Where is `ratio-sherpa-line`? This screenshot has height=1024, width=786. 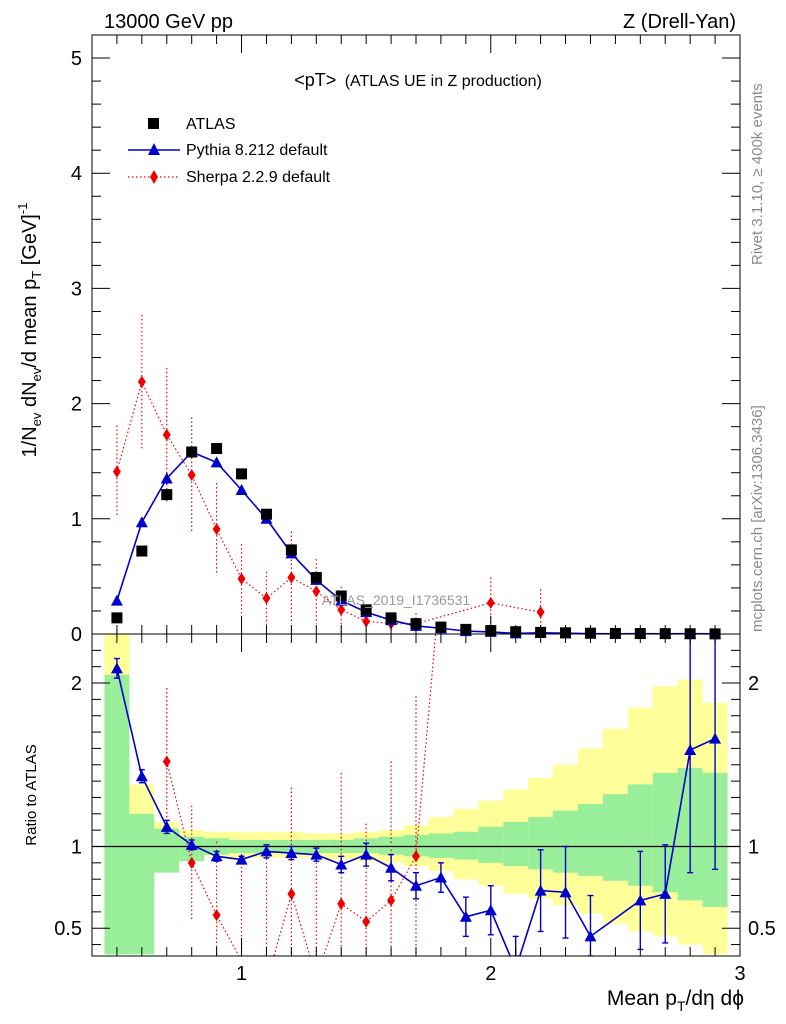 ratio-sherpa-line is located at coordinates (301, 795).